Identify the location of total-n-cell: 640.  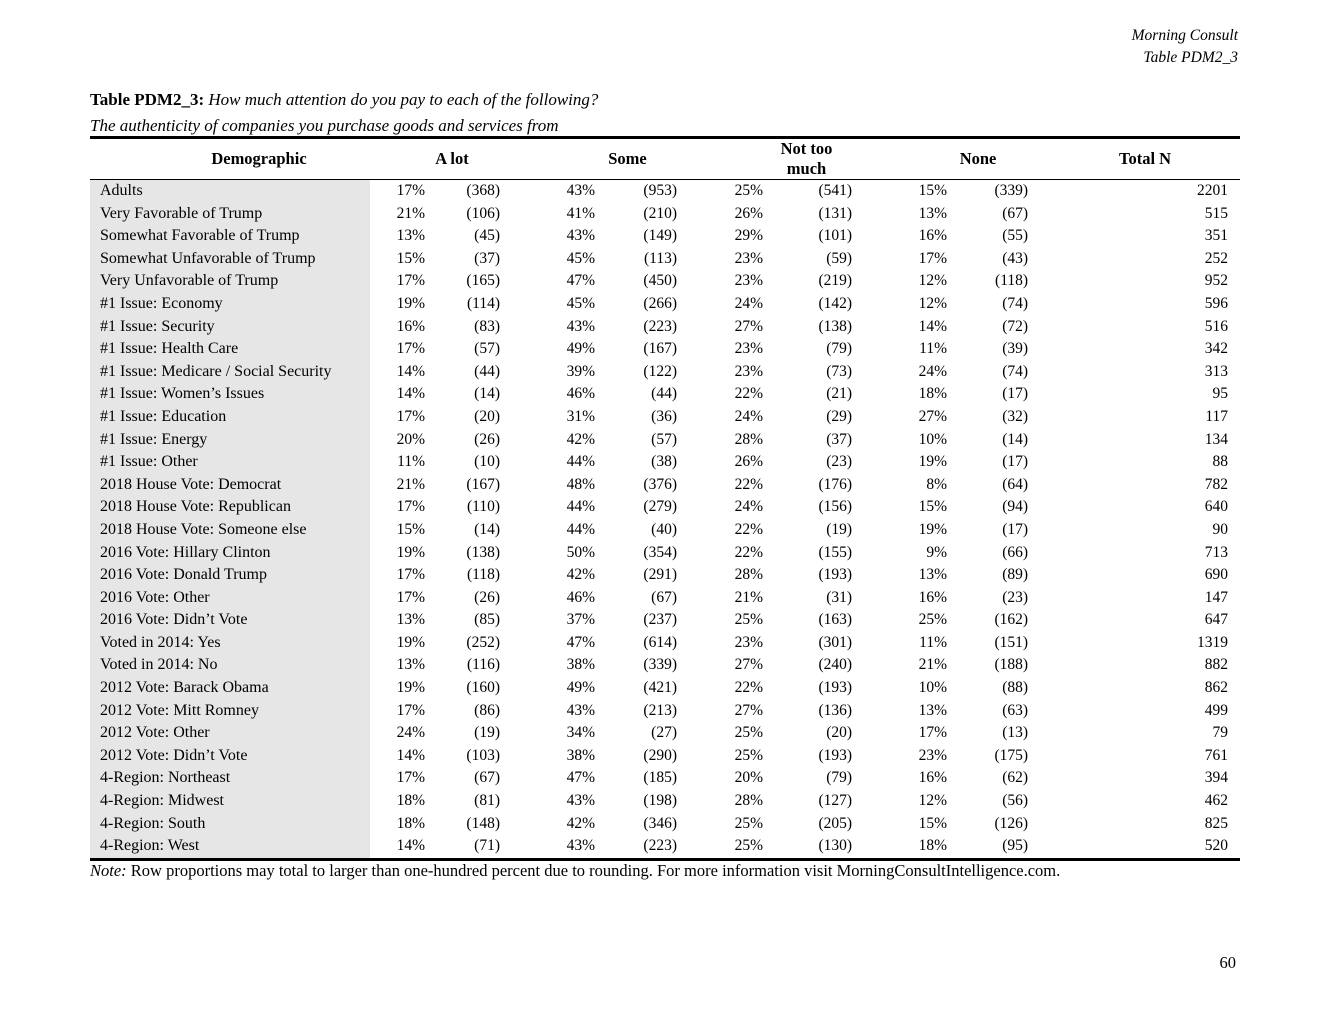
(1216, 507).